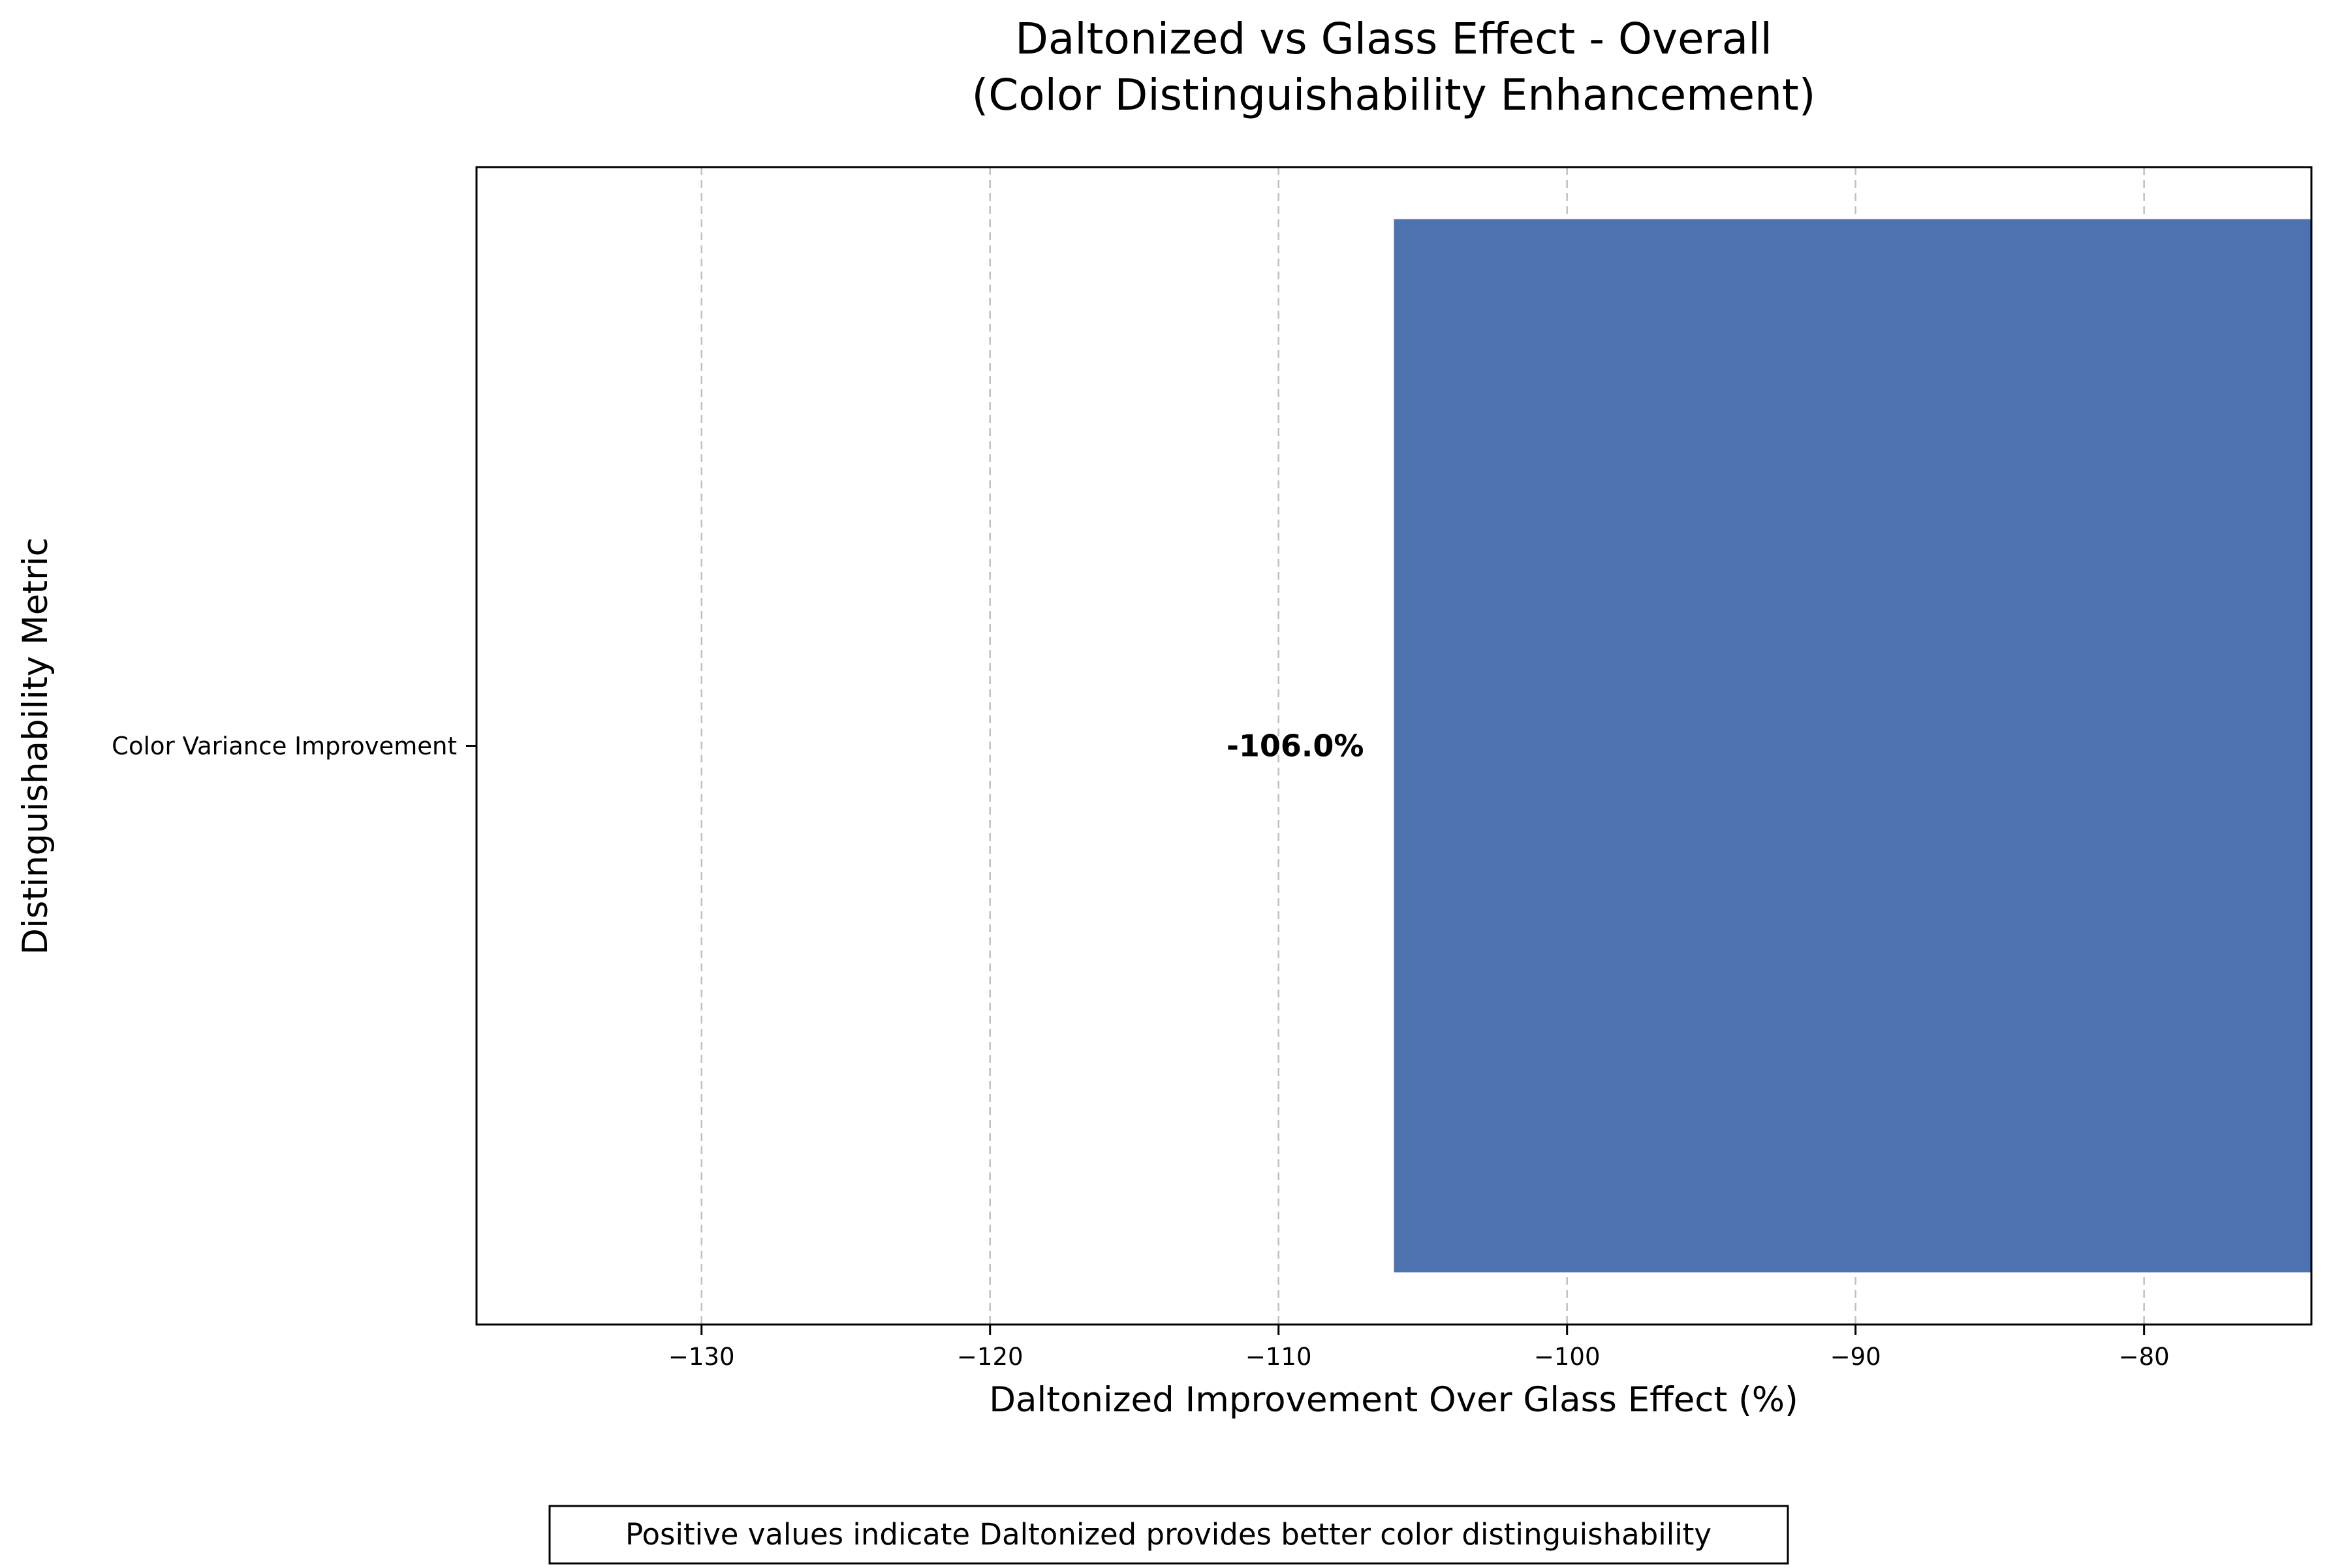  I want to click on y-axis-label: Distinguishability Metric, so click(35, 746).